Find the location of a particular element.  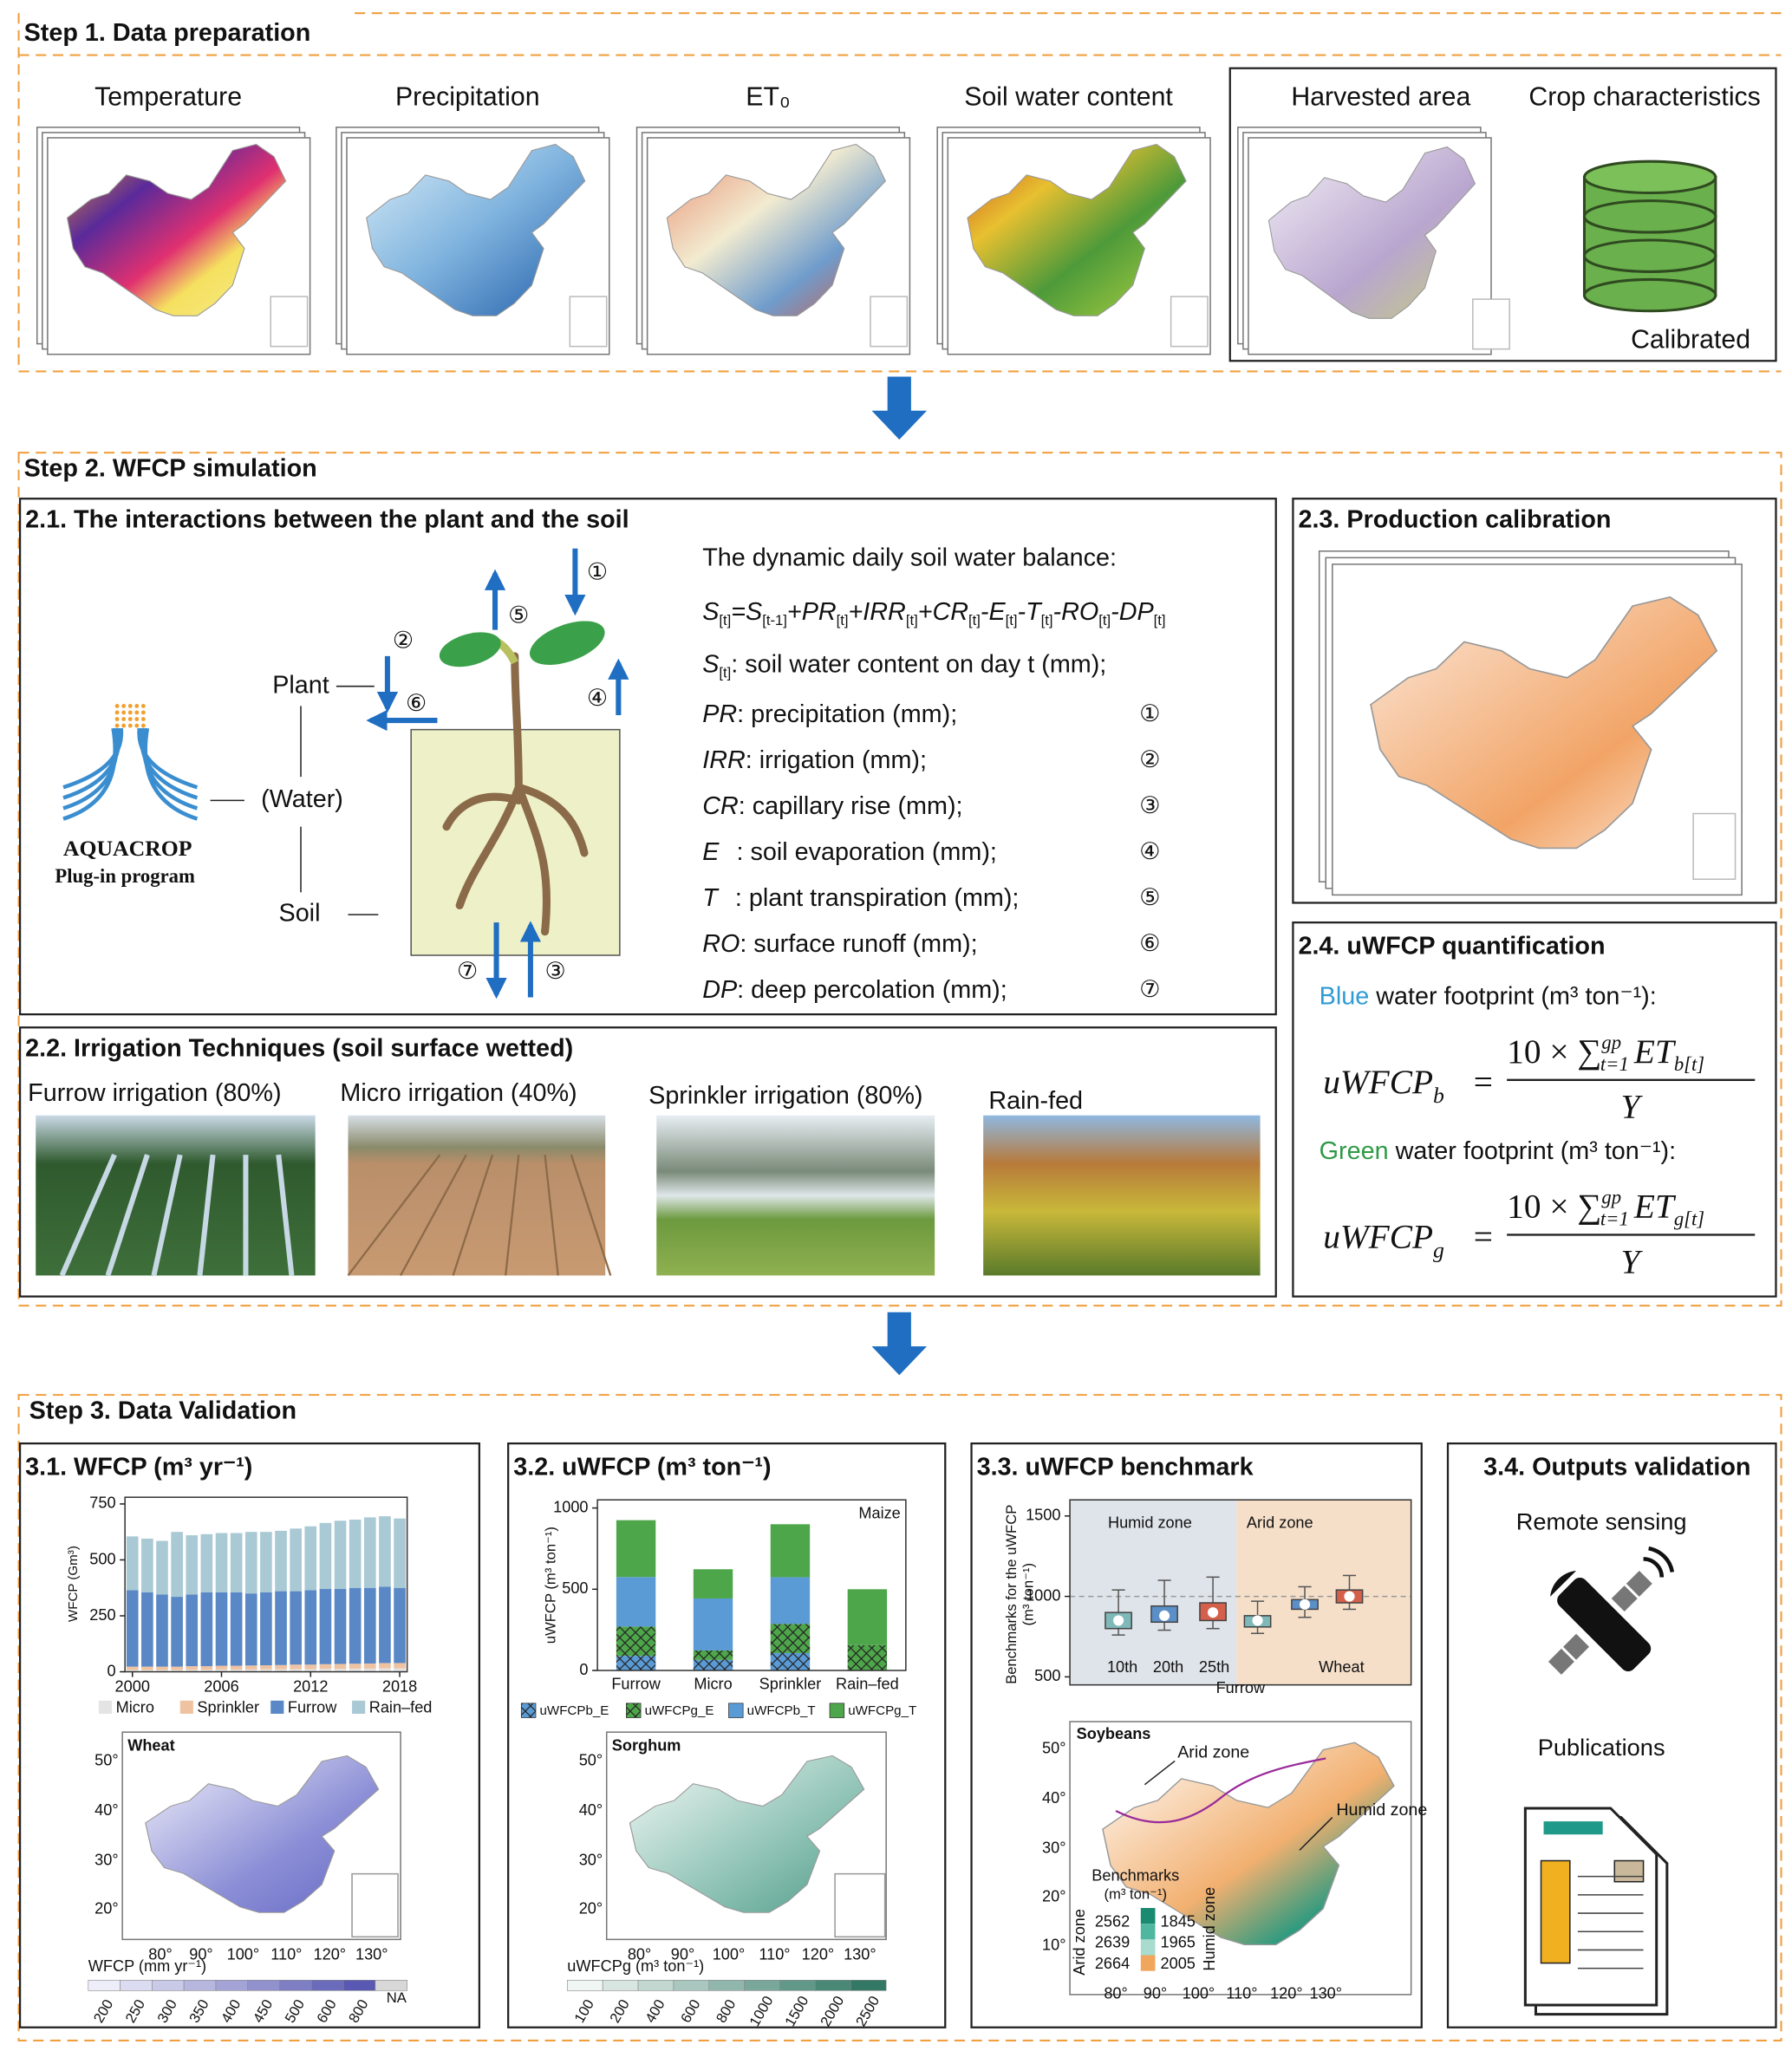

zone-label: Arid zone is located at coordinates (1213, 1753).